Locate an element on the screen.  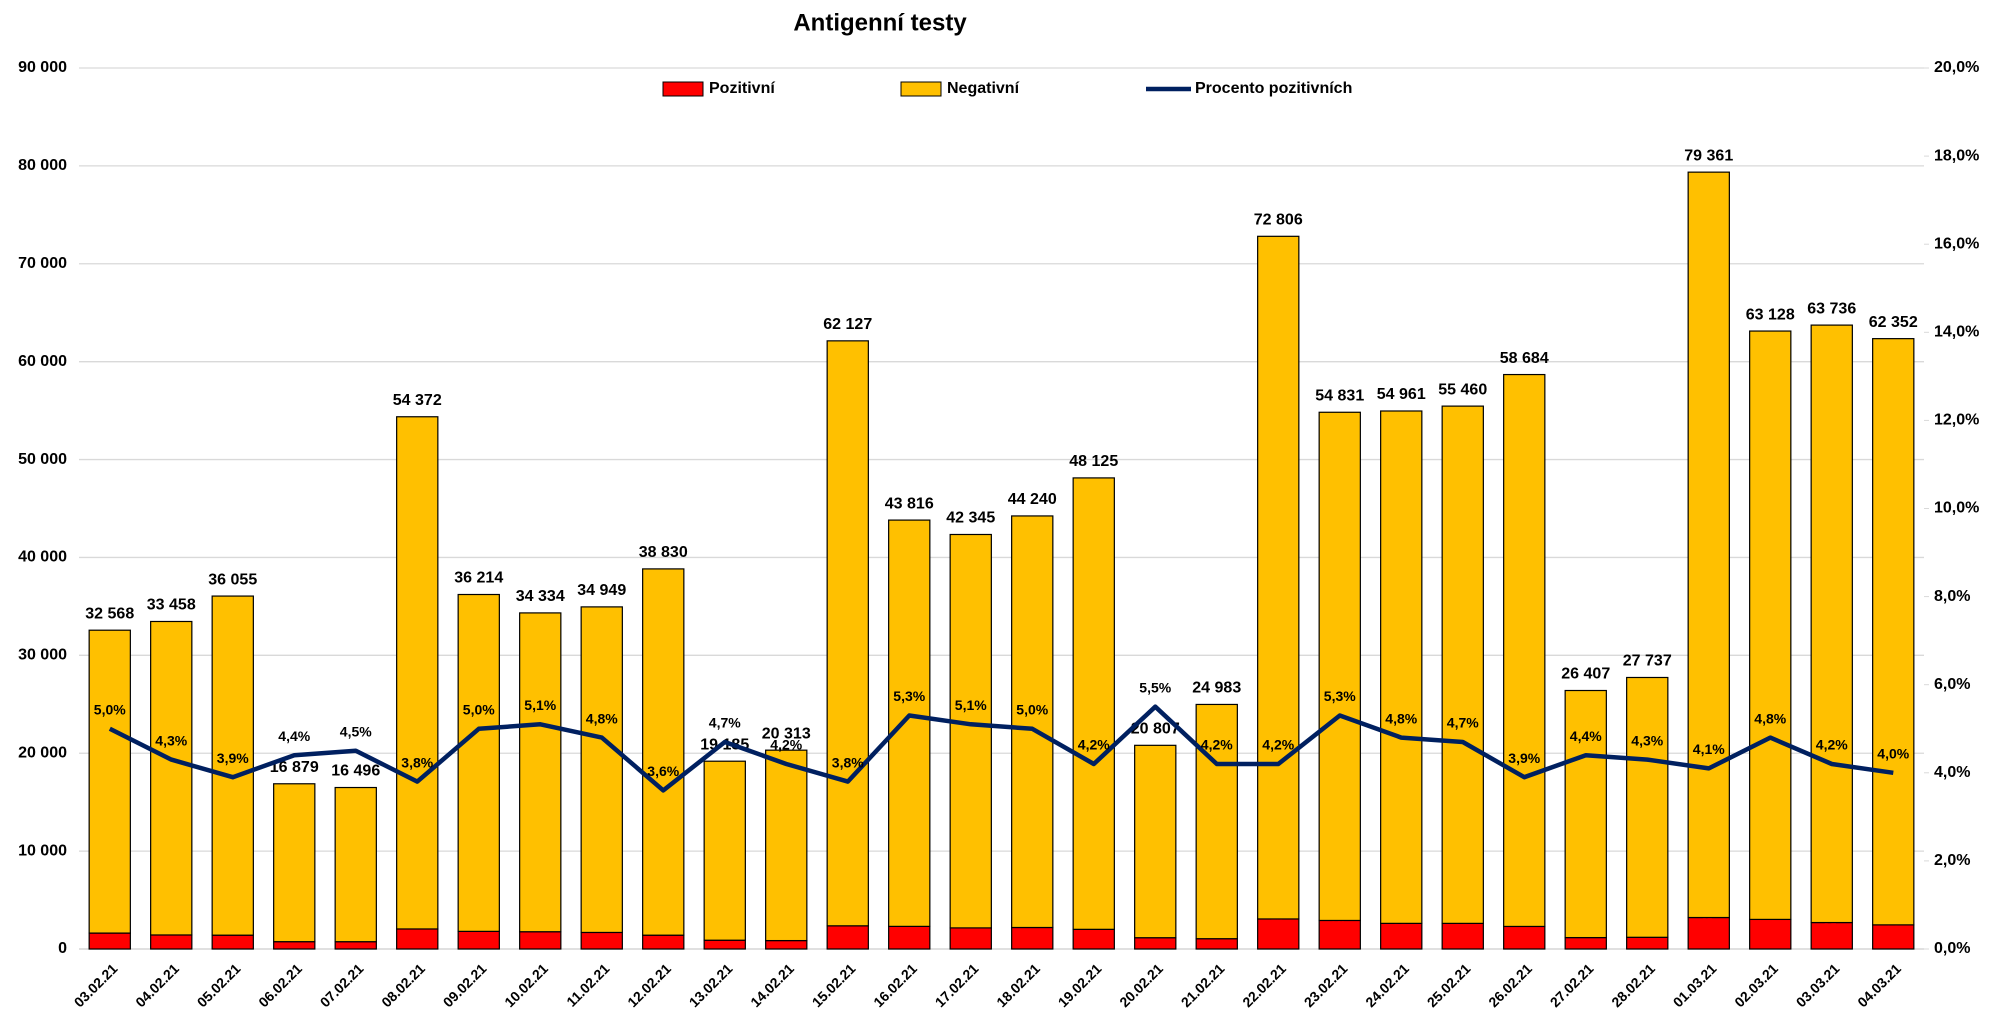
total-label: 58 684 is located at coordinates (1524, 358).